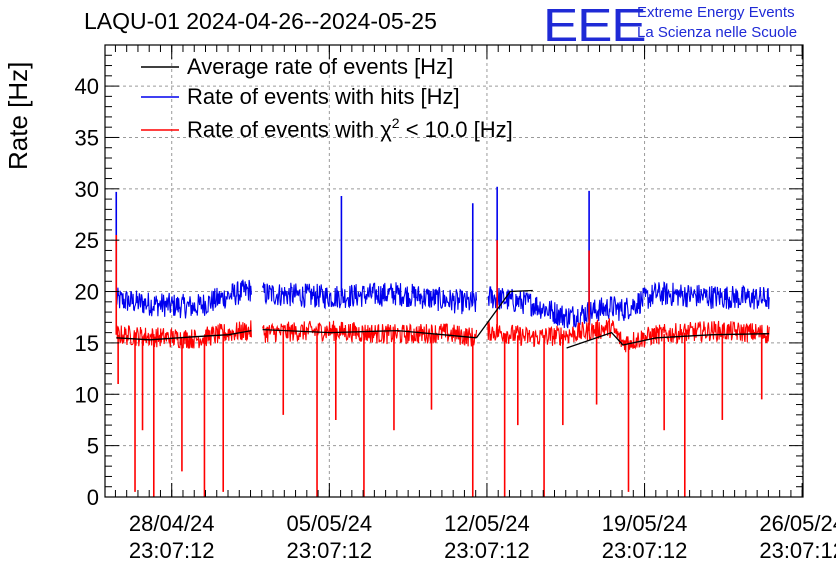 Image resolution: width=836 pixels, height=572 pixels. What do you see at coordinates (93, 446) in the screenshot?
I see `y-tick-label: 5` at bounding box center [93, 446].